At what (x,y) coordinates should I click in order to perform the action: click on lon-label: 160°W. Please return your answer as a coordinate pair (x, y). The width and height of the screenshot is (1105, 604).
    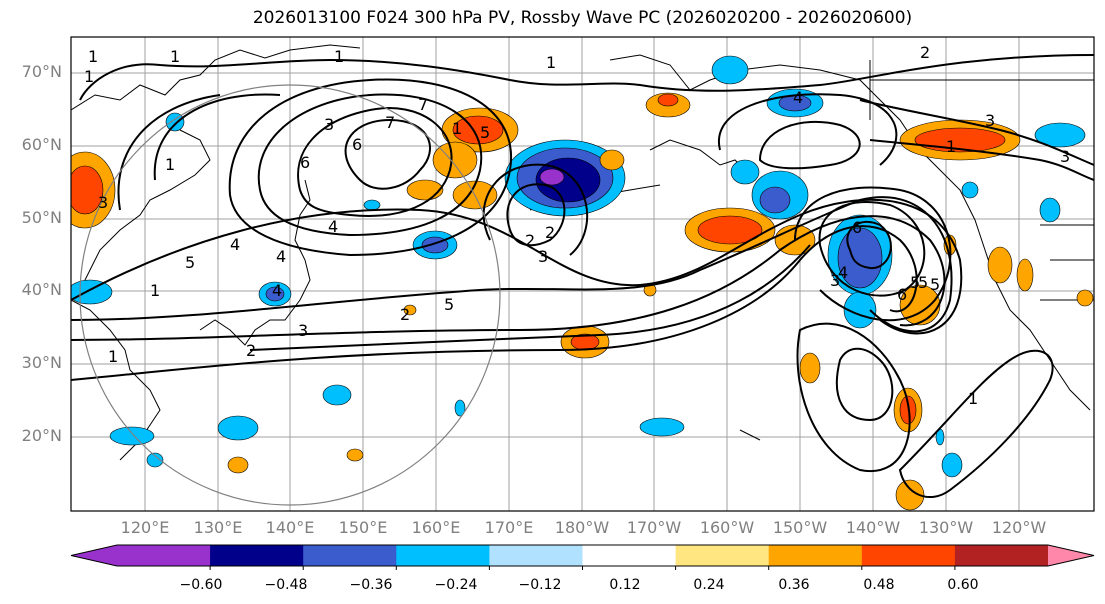
    Looking at the image, I should click on (727, 527).